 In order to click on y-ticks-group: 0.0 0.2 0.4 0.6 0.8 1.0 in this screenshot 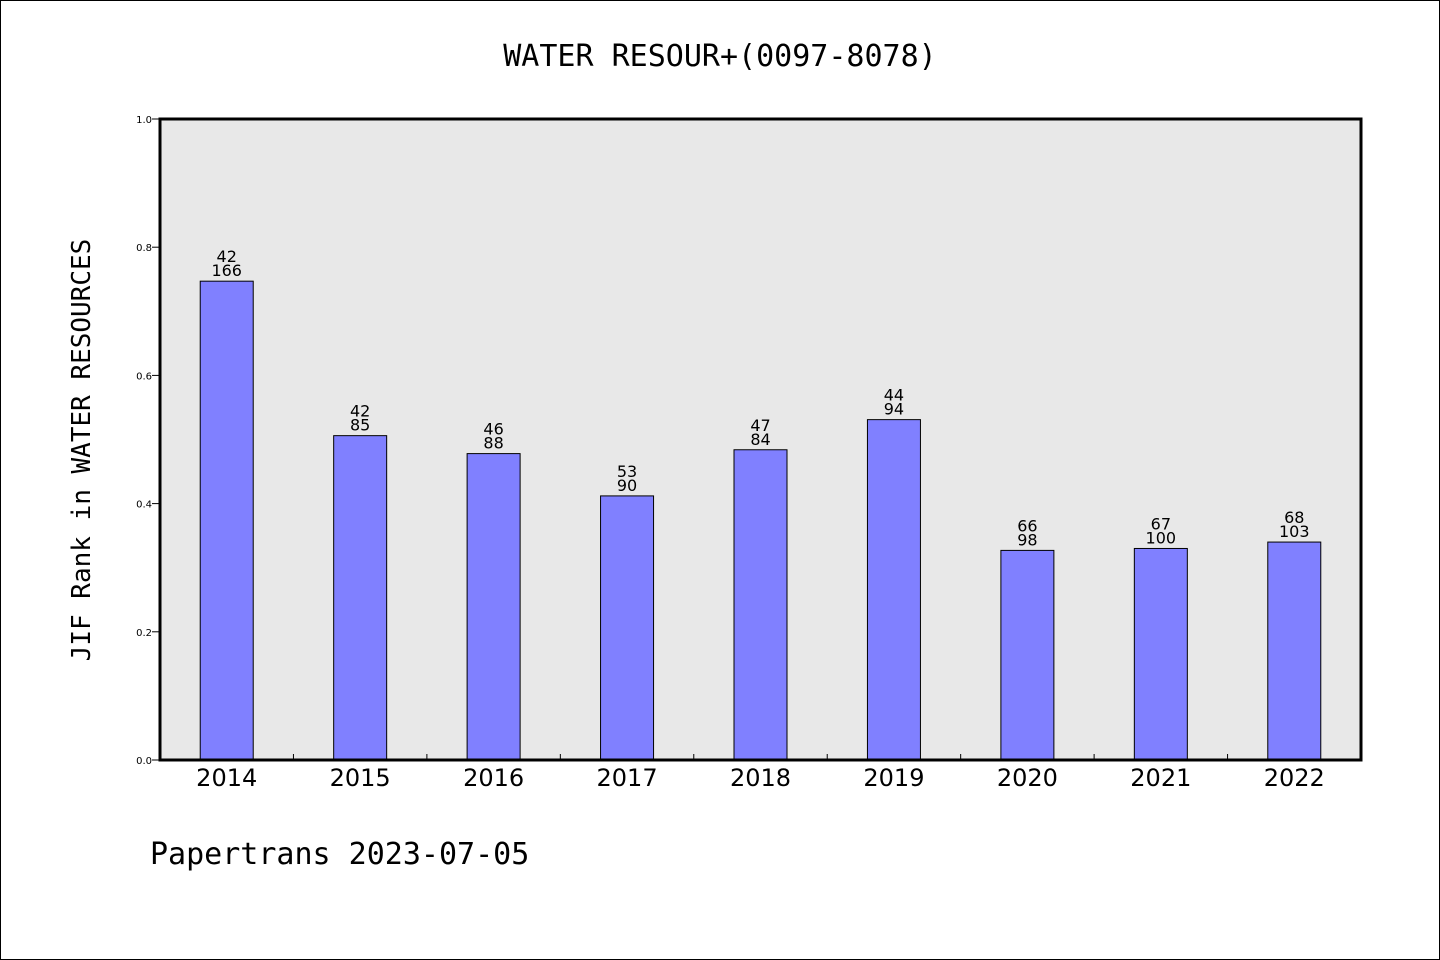, I will do `click(148, 441)`.